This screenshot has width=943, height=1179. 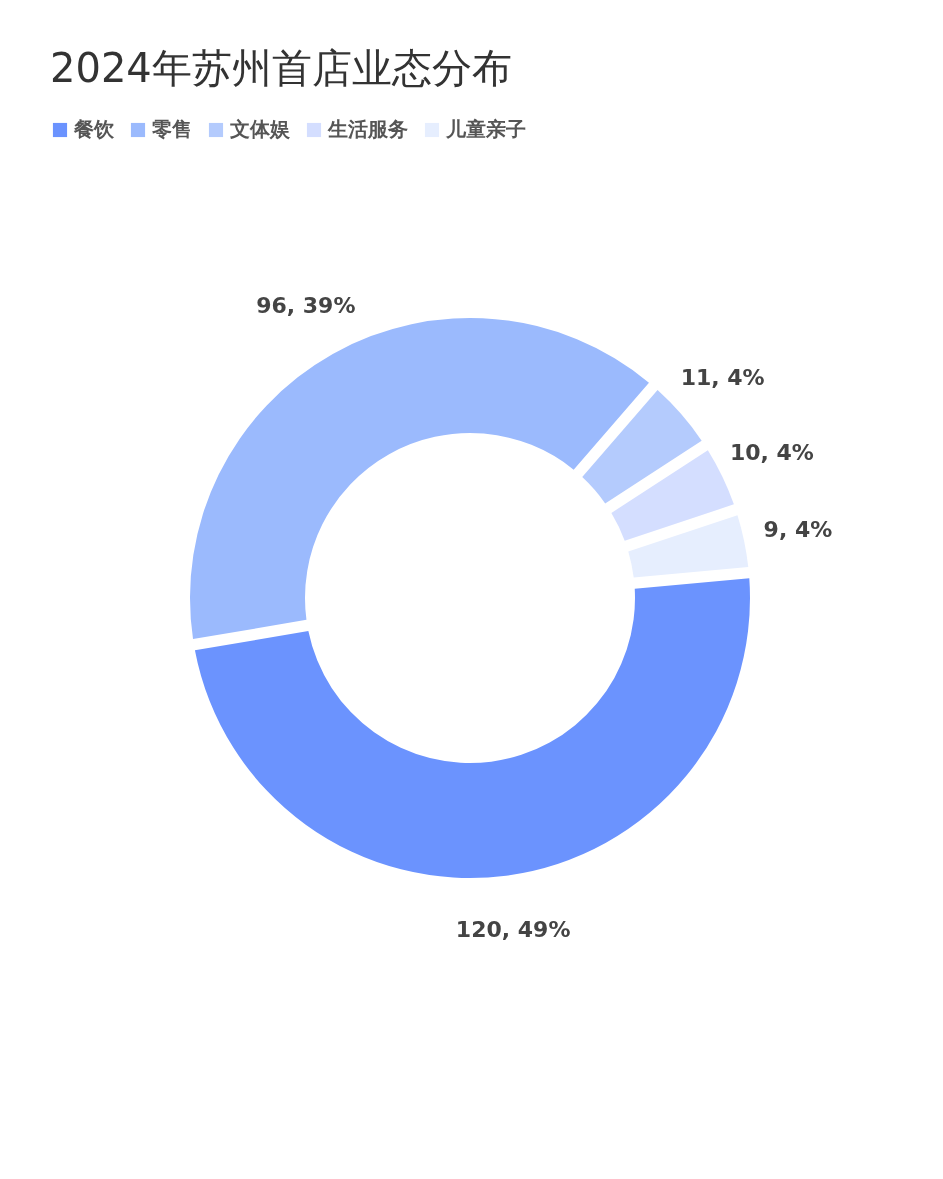 What do you see at coordinates (172, 129) in the screenshot?
I see `legend-label: 零售` at bounding box center [172, 129].